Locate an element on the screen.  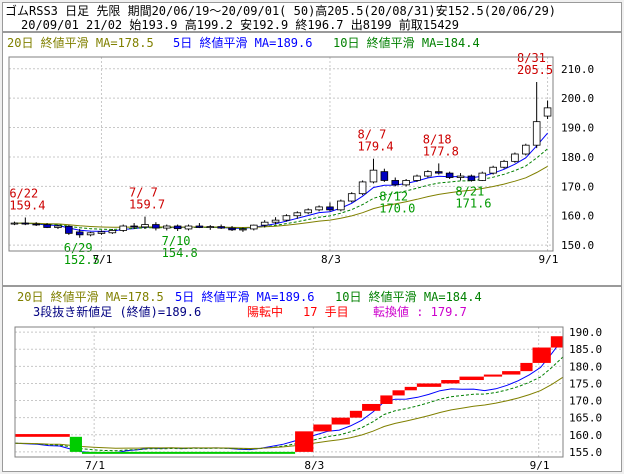
info-status: 陽転中 is located at coordinates (265, 311).